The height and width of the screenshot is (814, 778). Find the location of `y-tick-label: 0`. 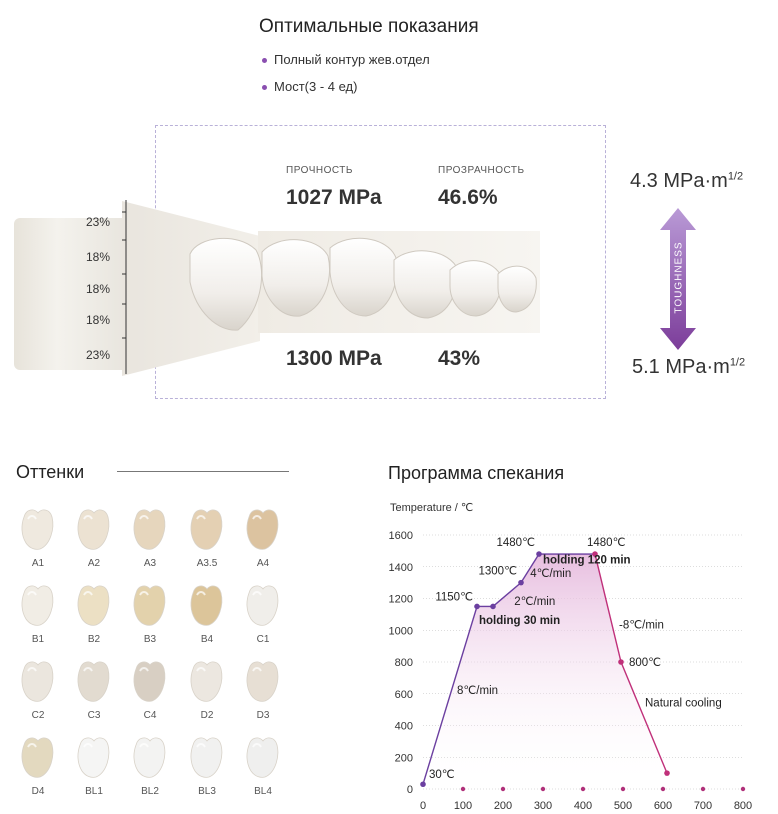

y-tick-label: 0 is located at coordinates (410, 790).